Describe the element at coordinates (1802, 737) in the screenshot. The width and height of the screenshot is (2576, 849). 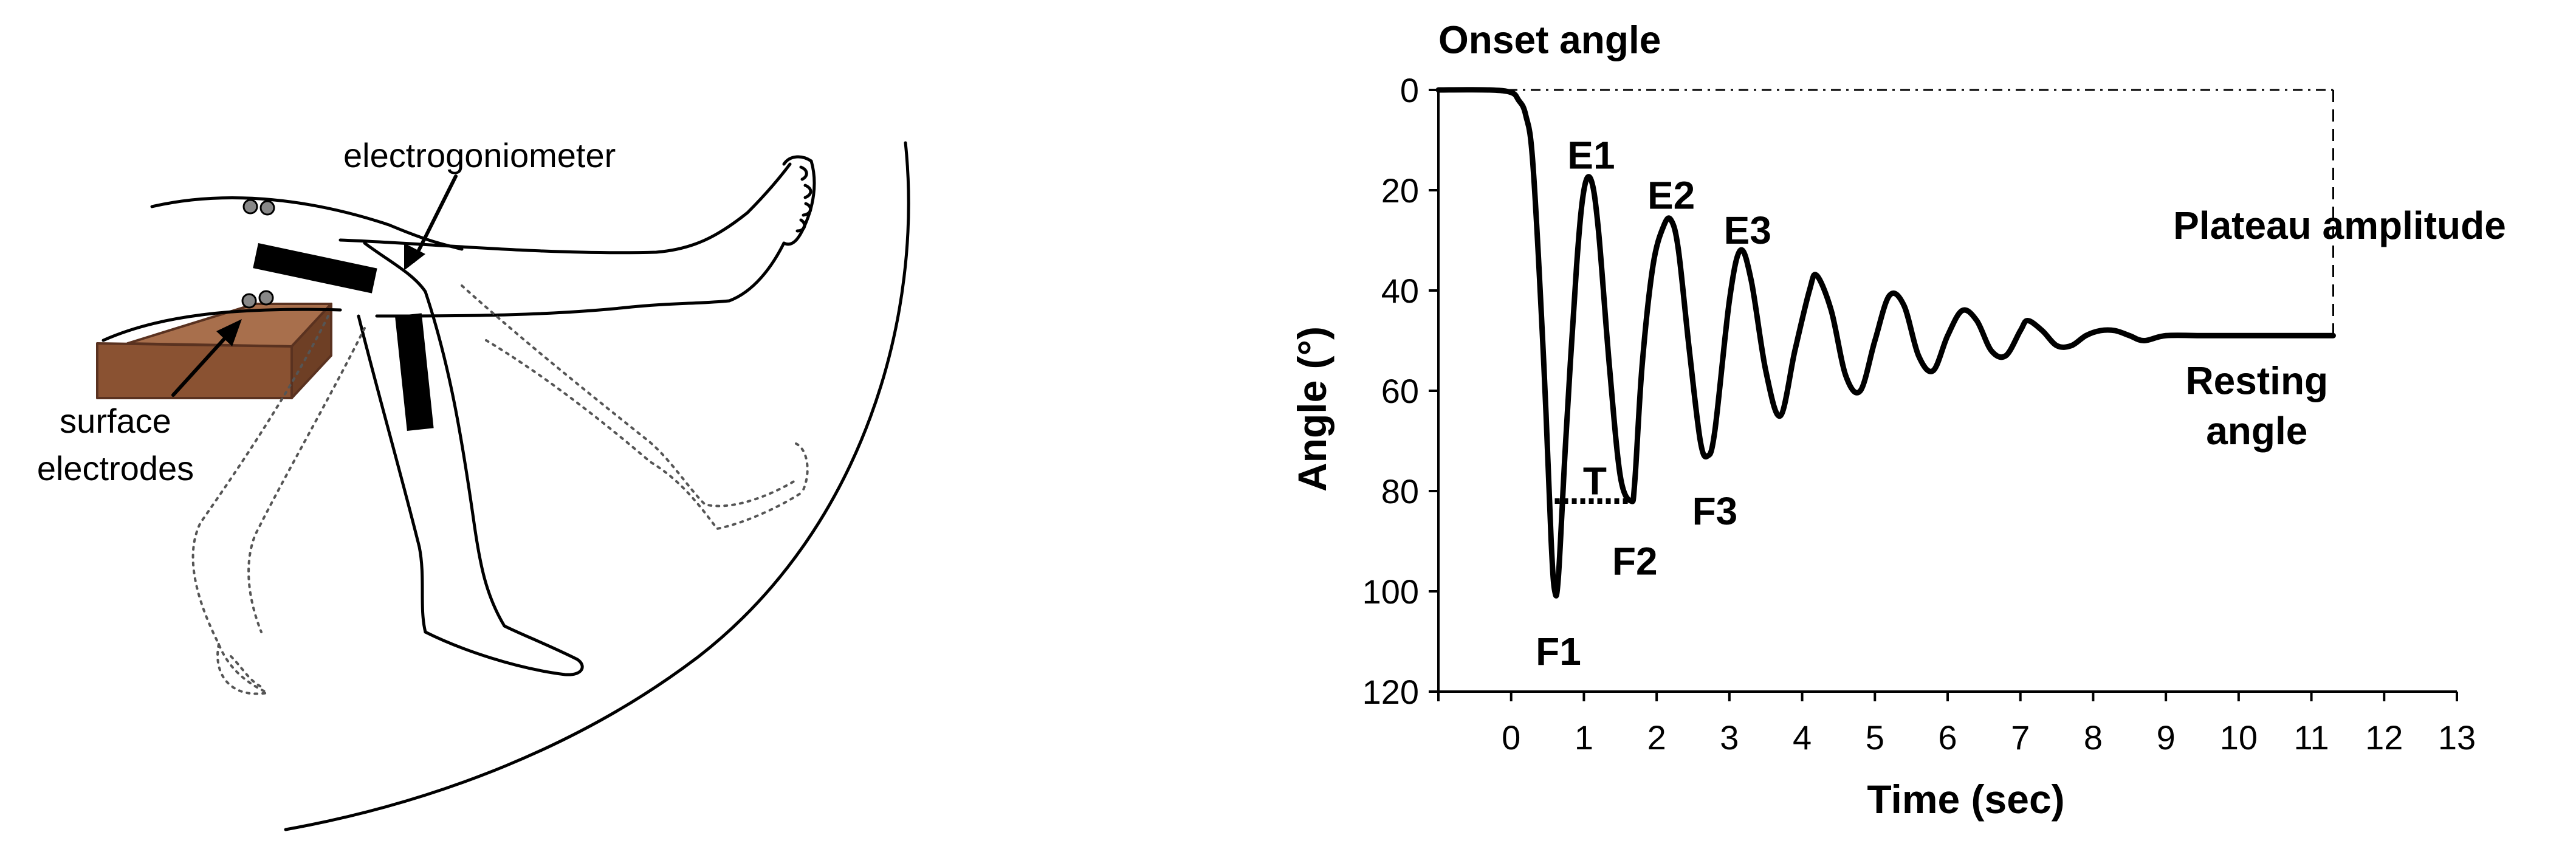
I see `x-tick-label: 4` at that location.